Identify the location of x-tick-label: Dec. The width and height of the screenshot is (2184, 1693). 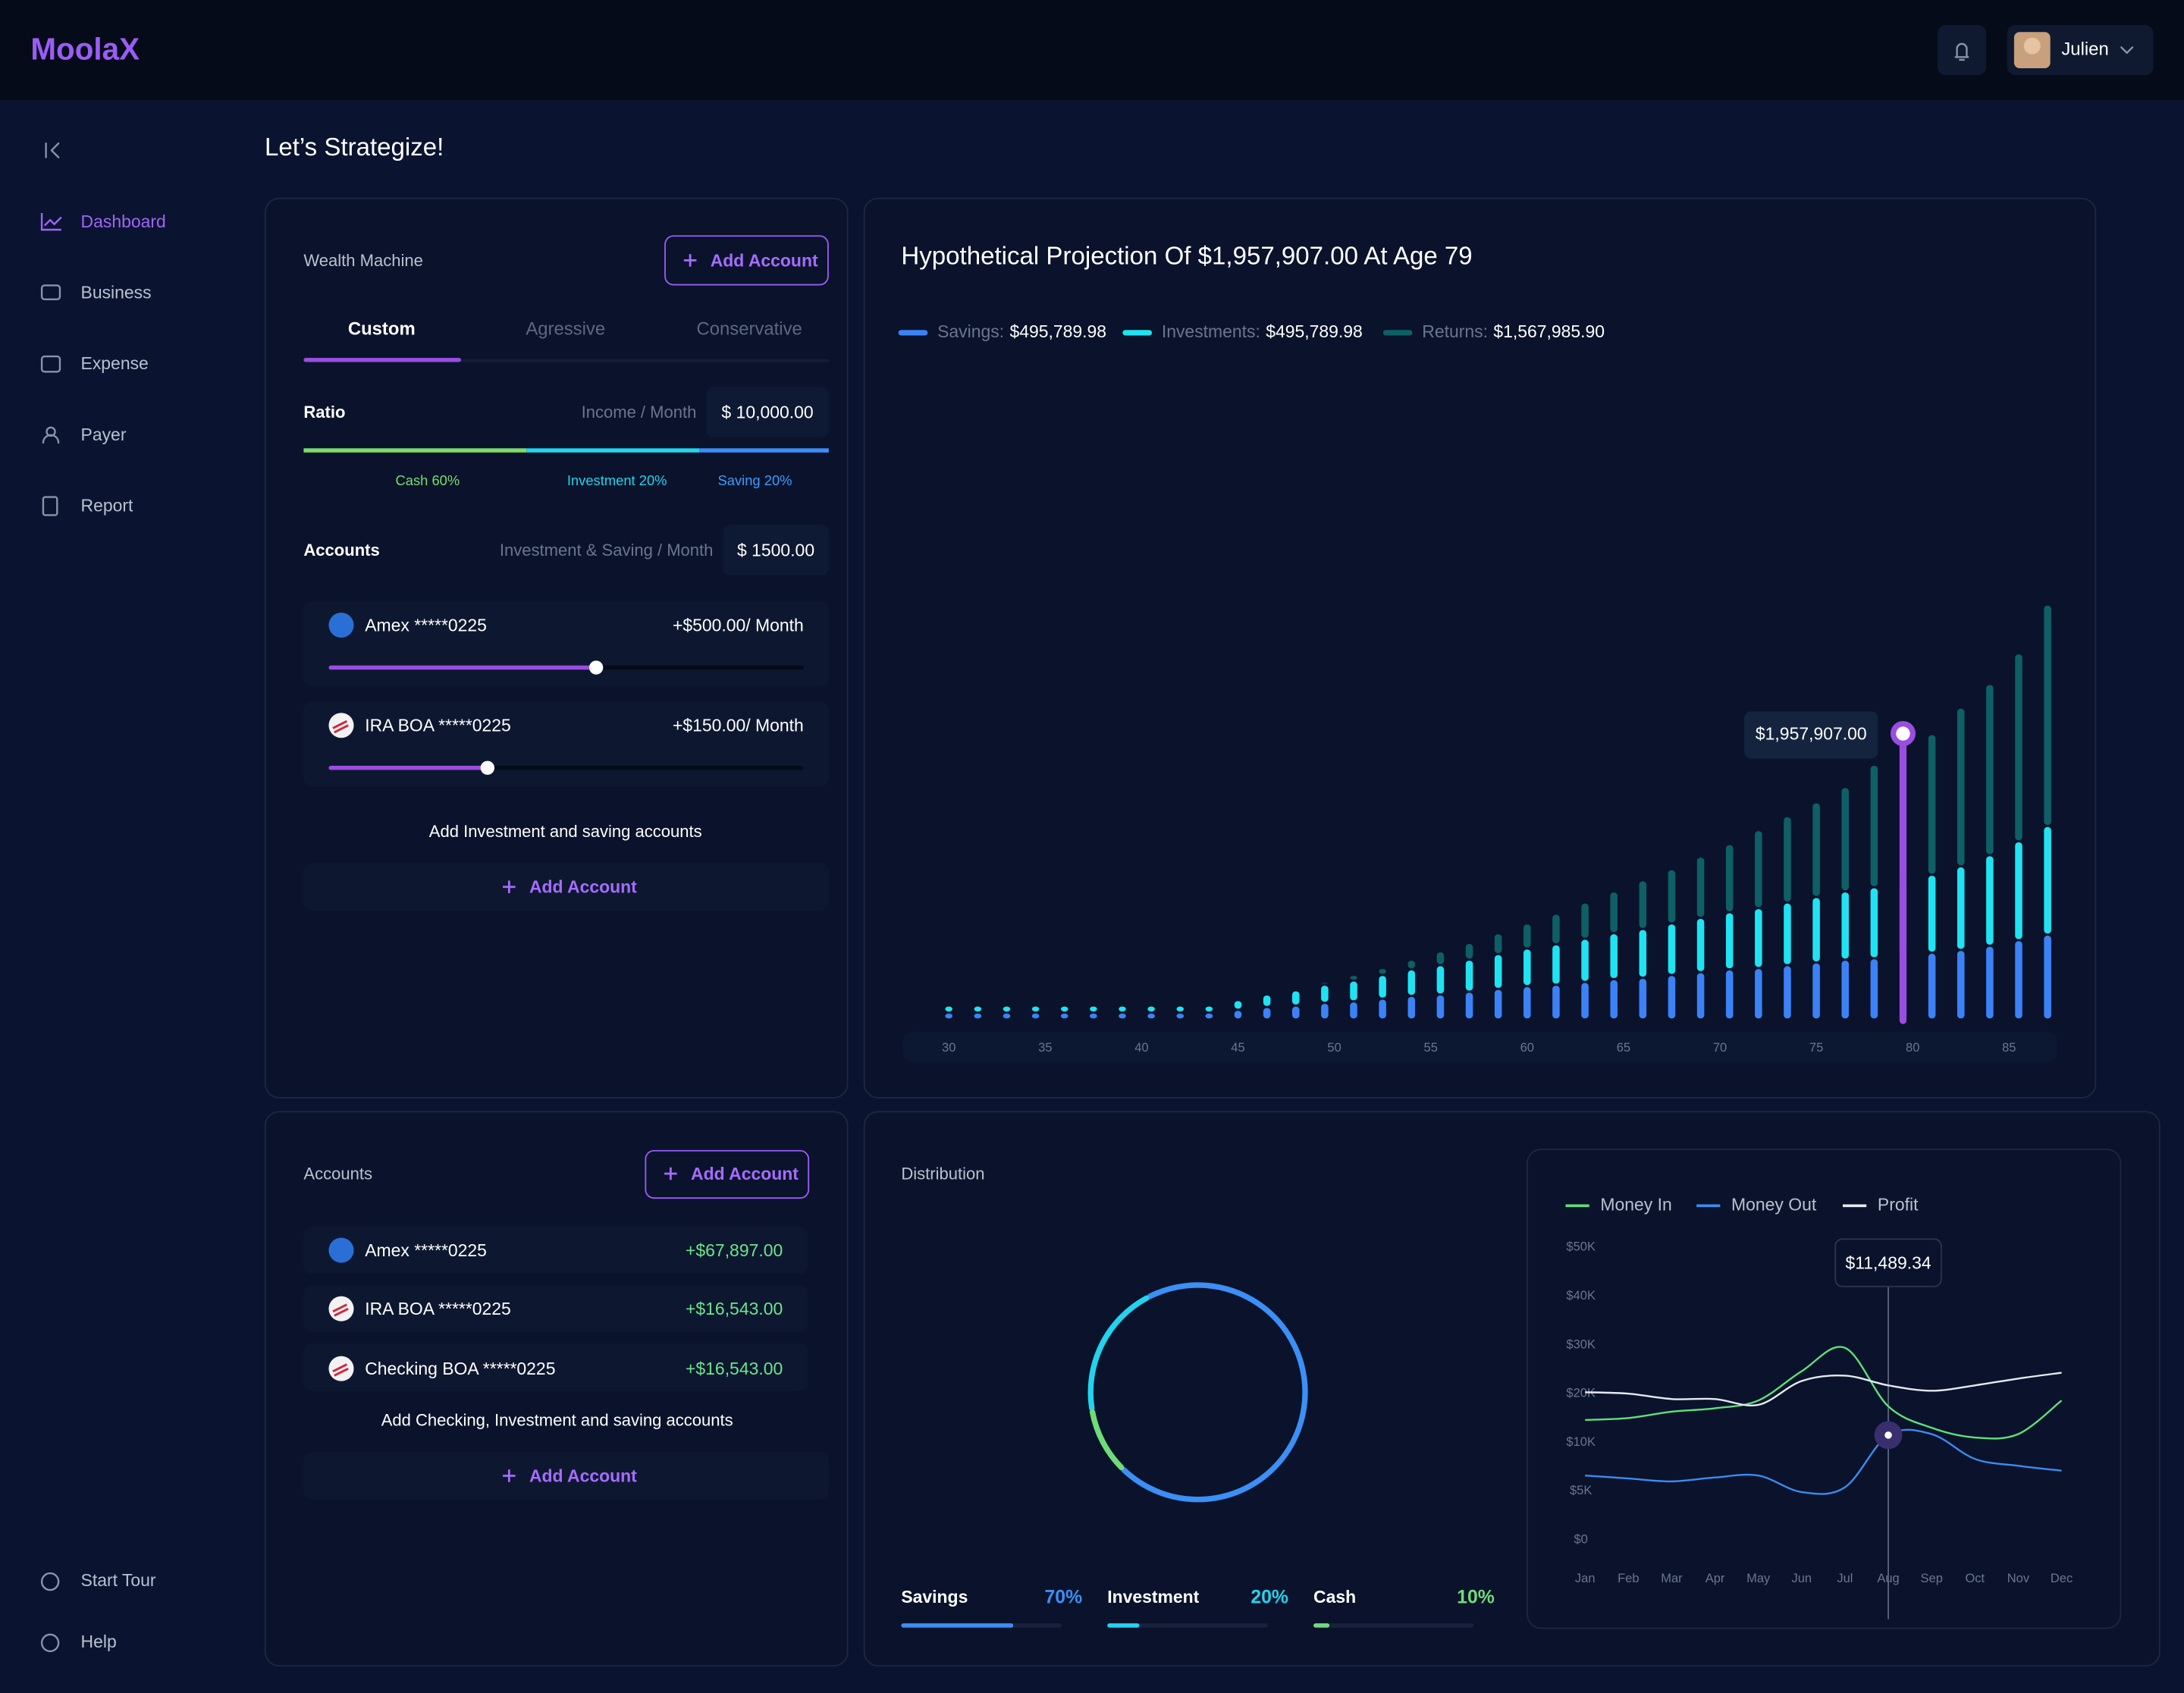
(2062, 1578).